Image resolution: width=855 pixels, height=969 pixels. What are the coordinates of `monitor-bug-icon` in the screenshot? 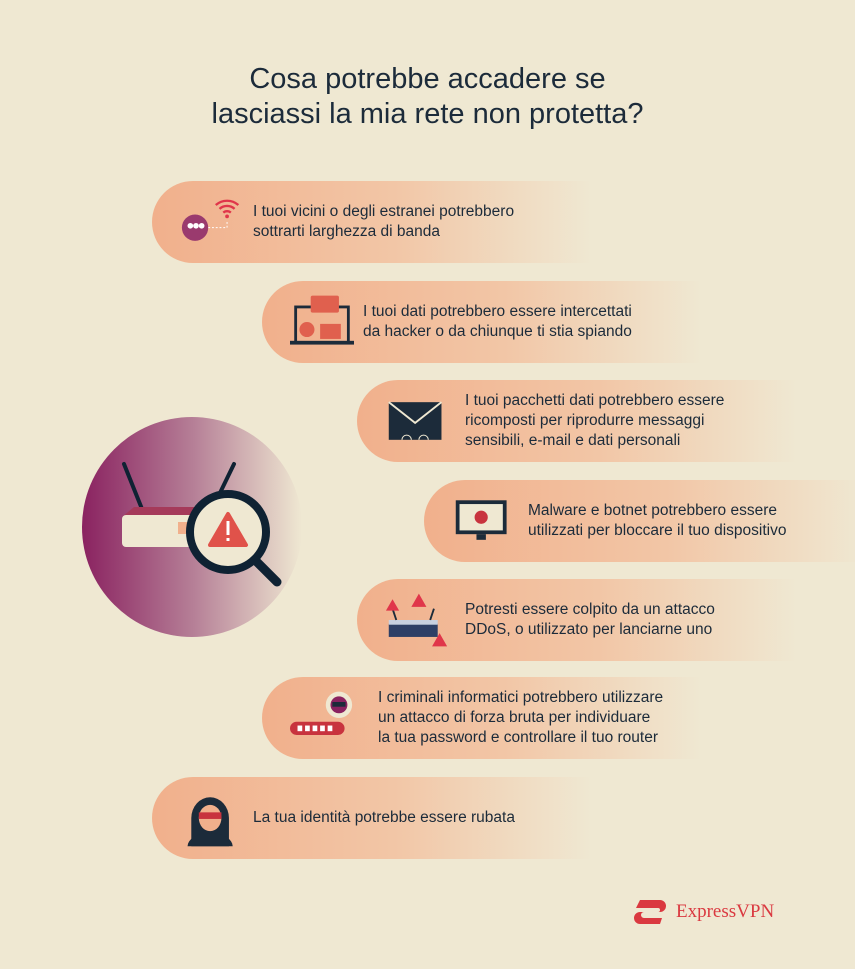 It's located at (481, 520).